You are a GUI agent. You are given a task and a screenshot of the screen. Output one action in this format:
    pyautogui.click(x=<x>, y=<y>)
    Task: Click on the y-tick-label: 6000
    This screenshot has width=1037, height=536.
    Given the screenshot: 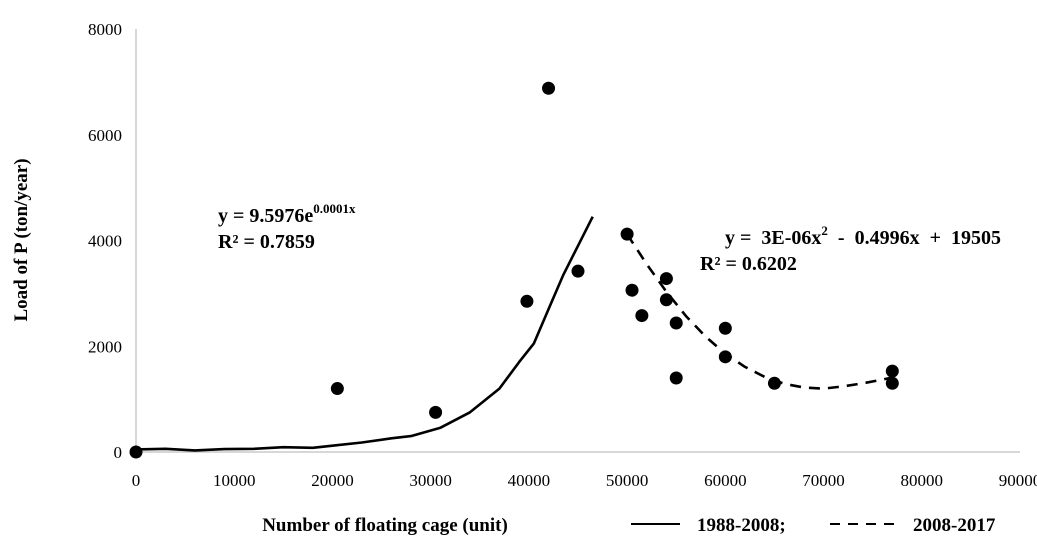 What is the action you would take?
    pyautogui.click(x=105, y=135)
    